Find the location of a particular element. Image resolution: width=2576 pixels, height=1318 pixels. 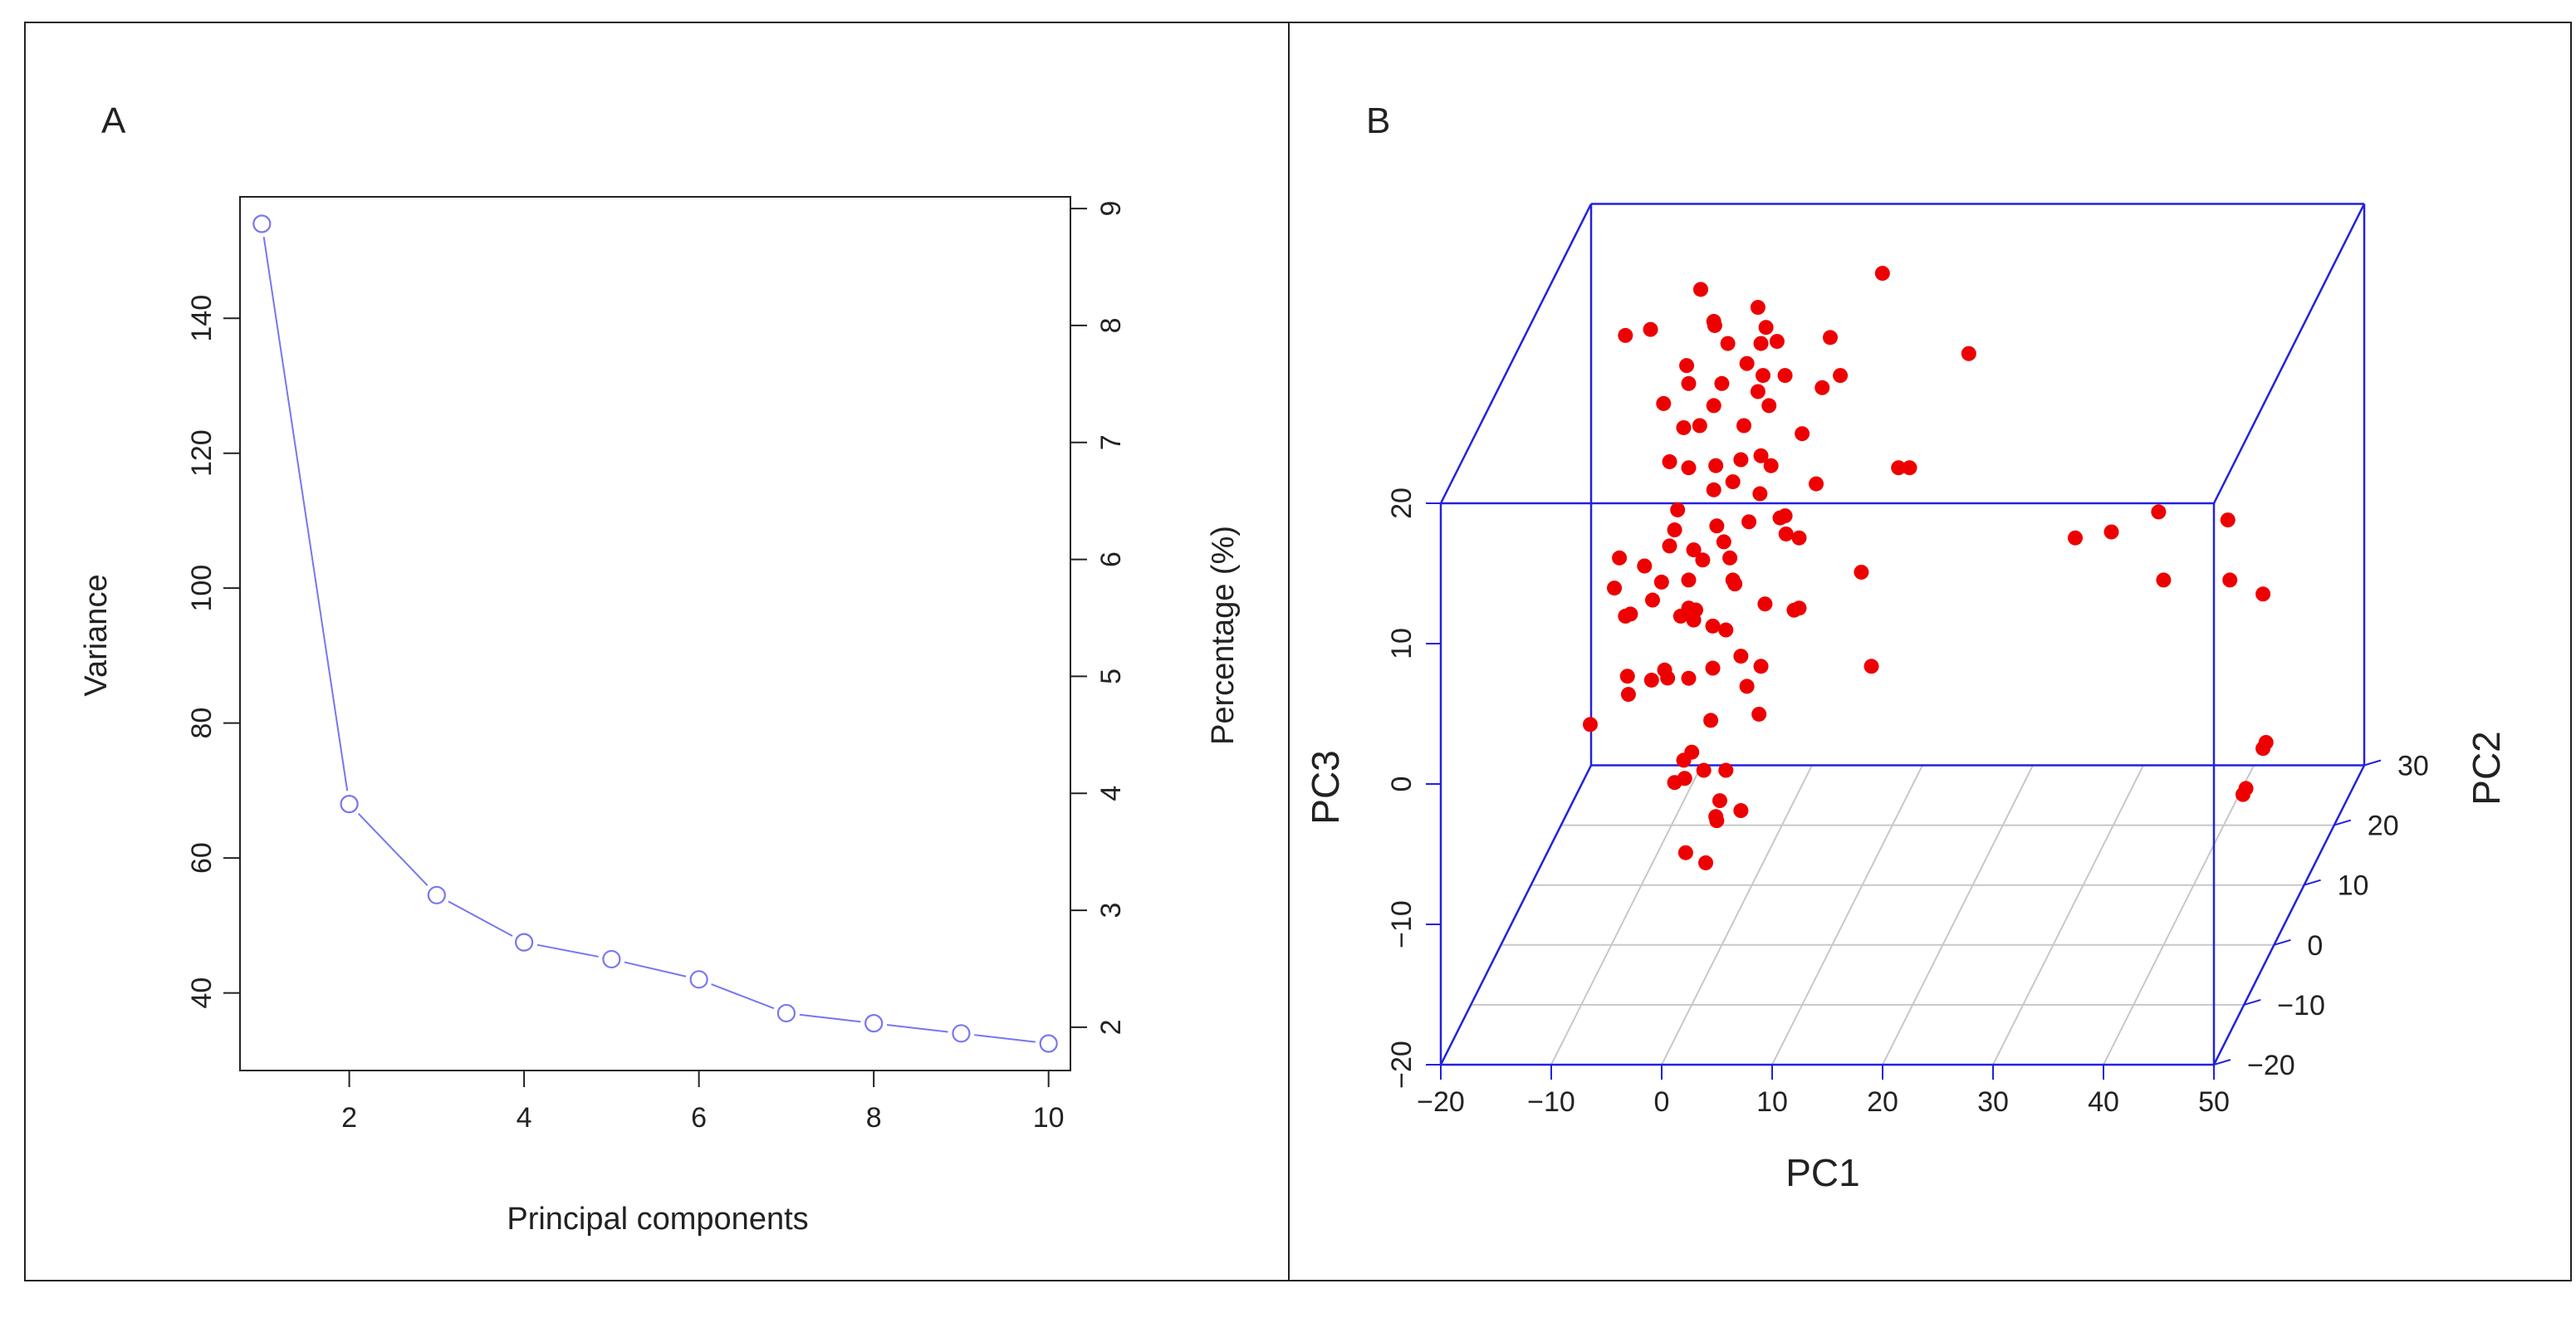

y2-tick-label: 4 is located at coordinates (1111, 793).